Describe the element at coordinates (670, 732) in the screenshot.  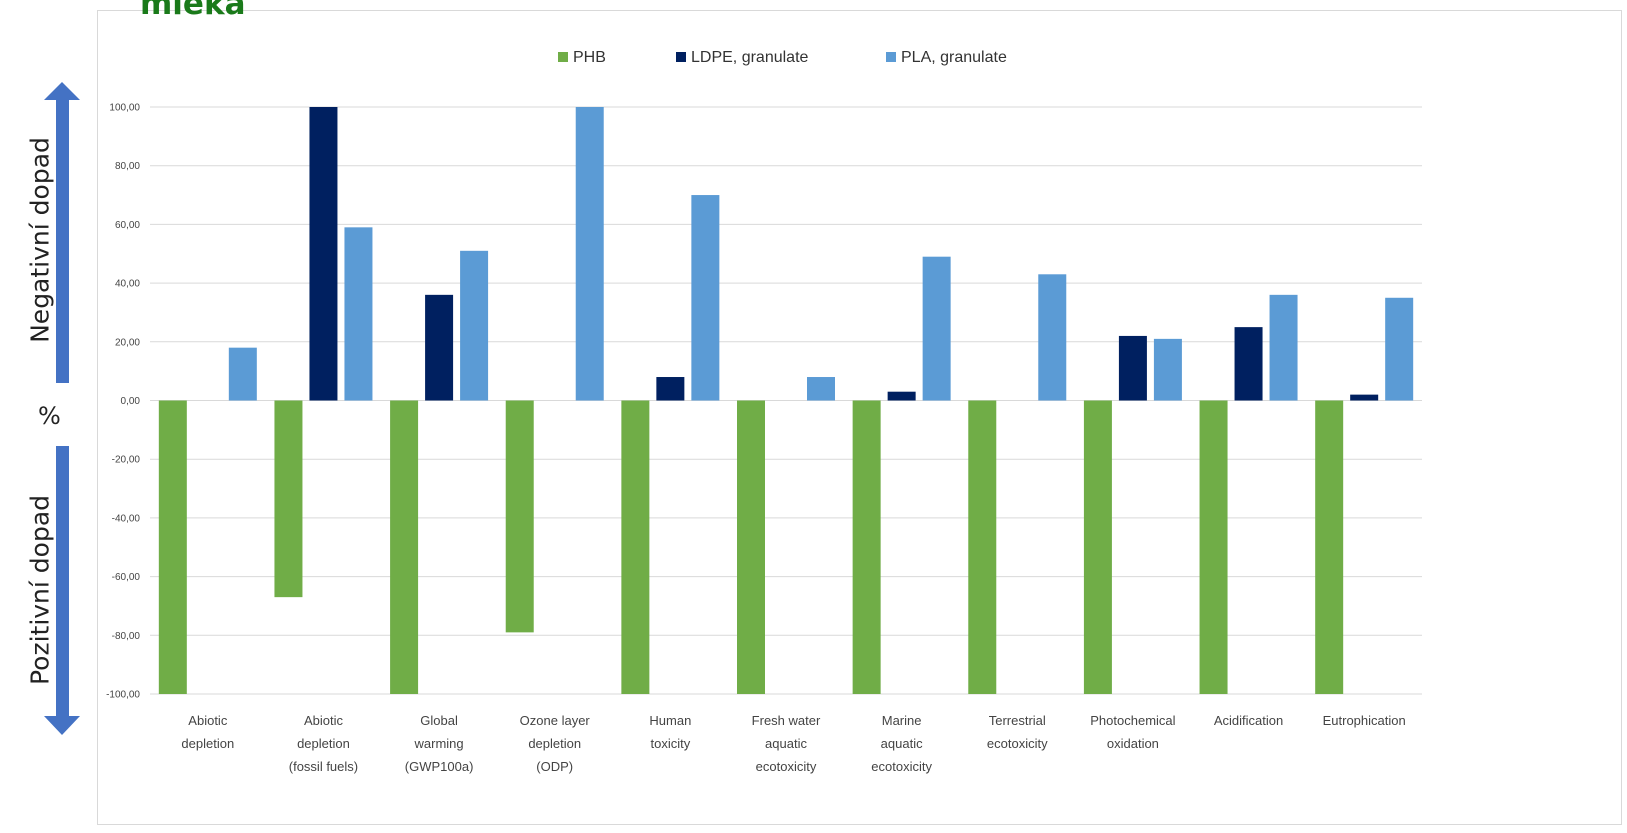
I see `x-tick-label: Human toxicity` at that location.